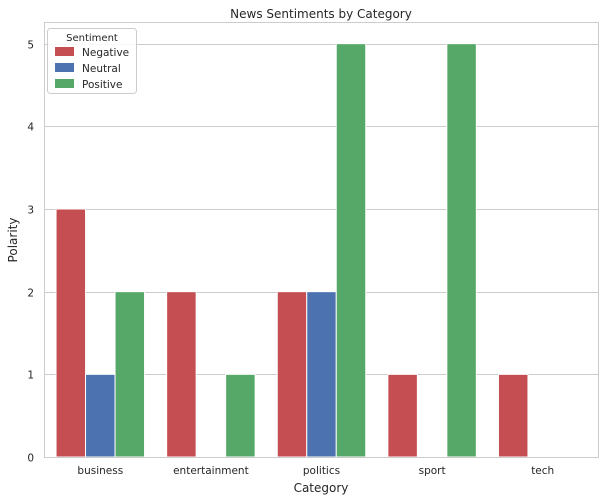 Image resolution: width=605 pixels, height=501 pixels. I want to click on bar-neutral-business, so click(100, 415).